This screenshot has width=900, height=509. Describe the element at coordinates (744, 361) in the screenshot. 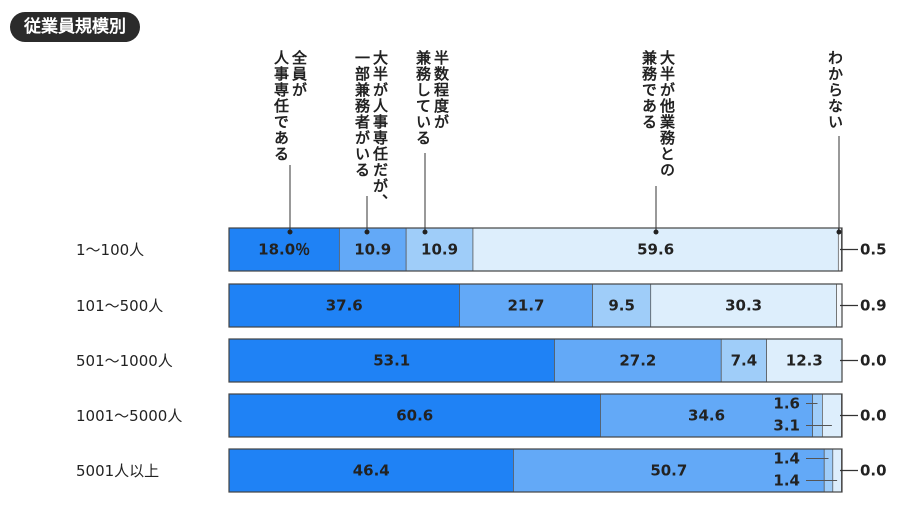

I see `bar-value-label: 7.4` at that location.